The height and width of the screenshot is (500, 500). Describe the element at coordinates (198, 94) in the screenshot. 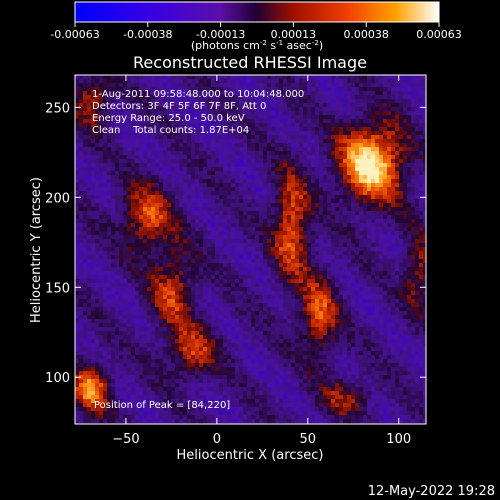

I see `time-range-text: 1-Aug-2011 09:58:48.000 to 10:04:48.000` at that location.